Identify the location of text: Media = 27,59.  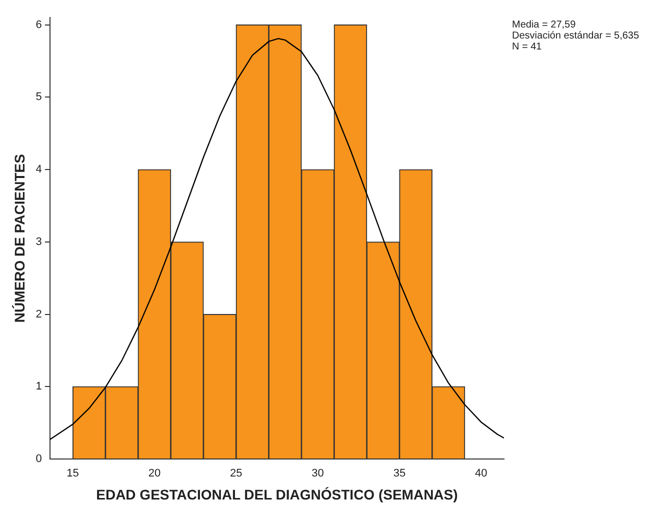
(544, 24).